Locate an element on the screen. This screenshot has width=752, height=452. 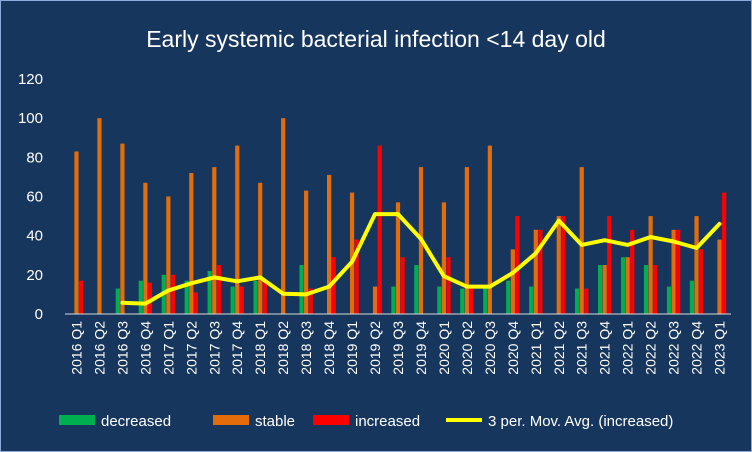
x-tick-label: 2022 Q4 is located at coordinates (697, 348).